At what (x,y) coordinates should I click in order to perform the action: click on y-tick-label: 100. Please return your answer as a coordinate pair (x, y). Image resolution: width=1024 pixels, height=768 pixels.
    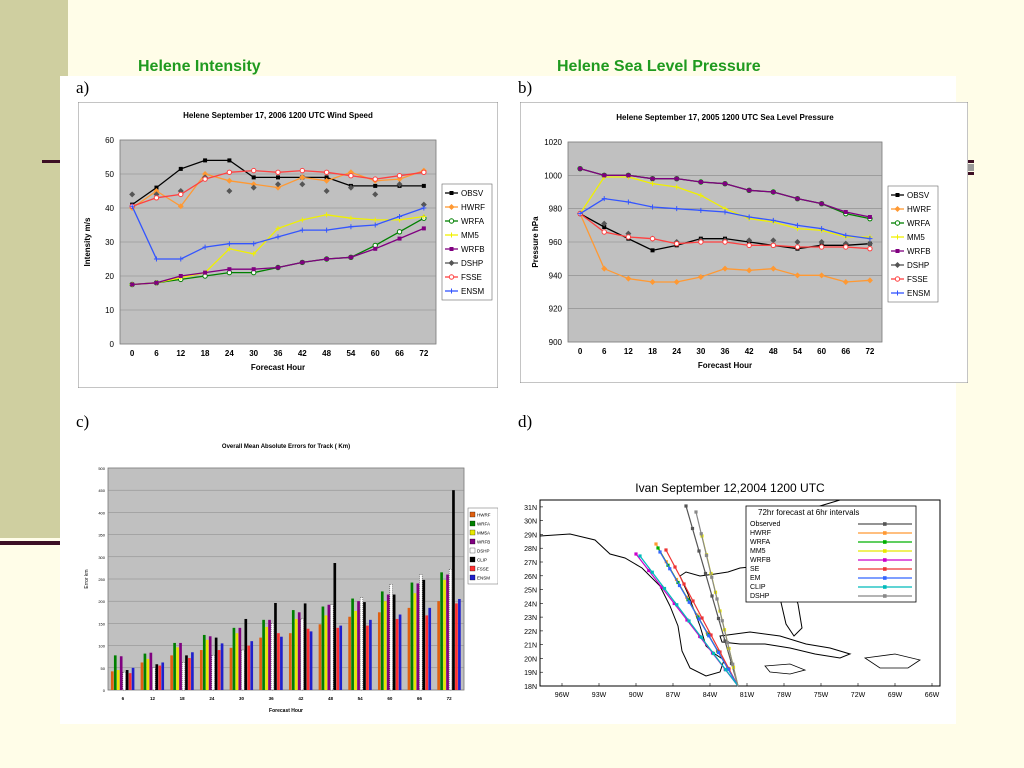
    Looking at the image, I should click on (101, 646).